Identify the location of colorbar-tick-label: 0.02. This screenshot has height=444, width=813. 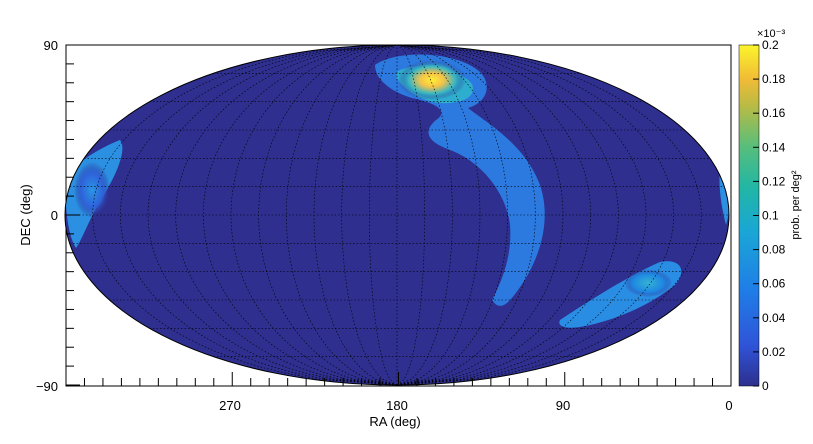
(774, 352).